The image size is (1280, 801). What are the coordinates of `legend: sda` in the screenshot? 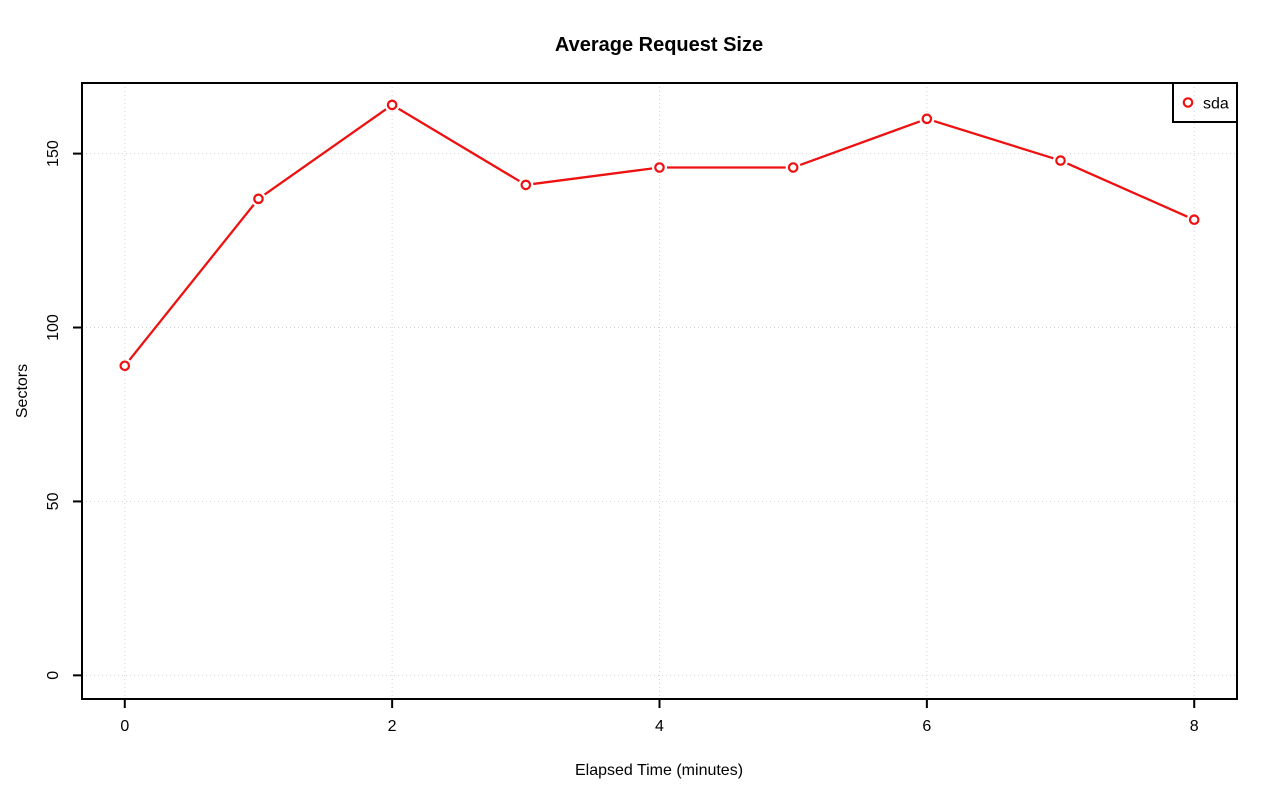 It's located at (1205, 102).